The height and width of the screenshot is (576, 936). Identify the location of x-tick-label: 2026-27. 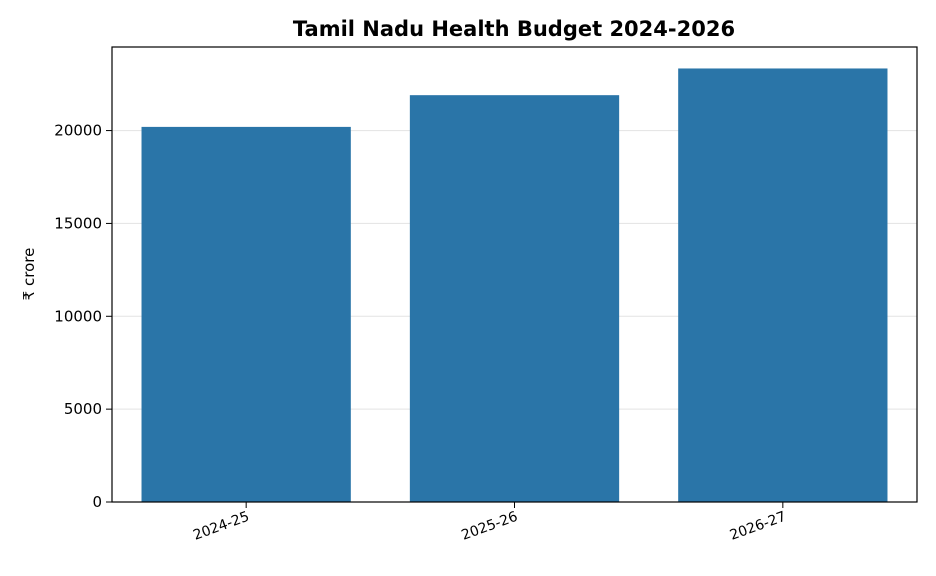
(758, 526).